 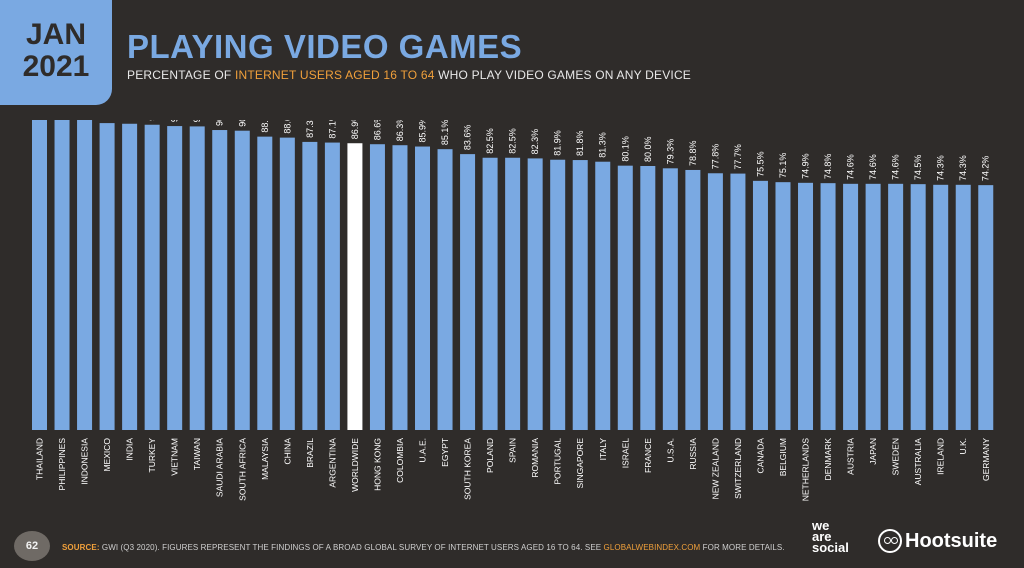 I want to click on bar-vietnam, so click(x=175, y=278).